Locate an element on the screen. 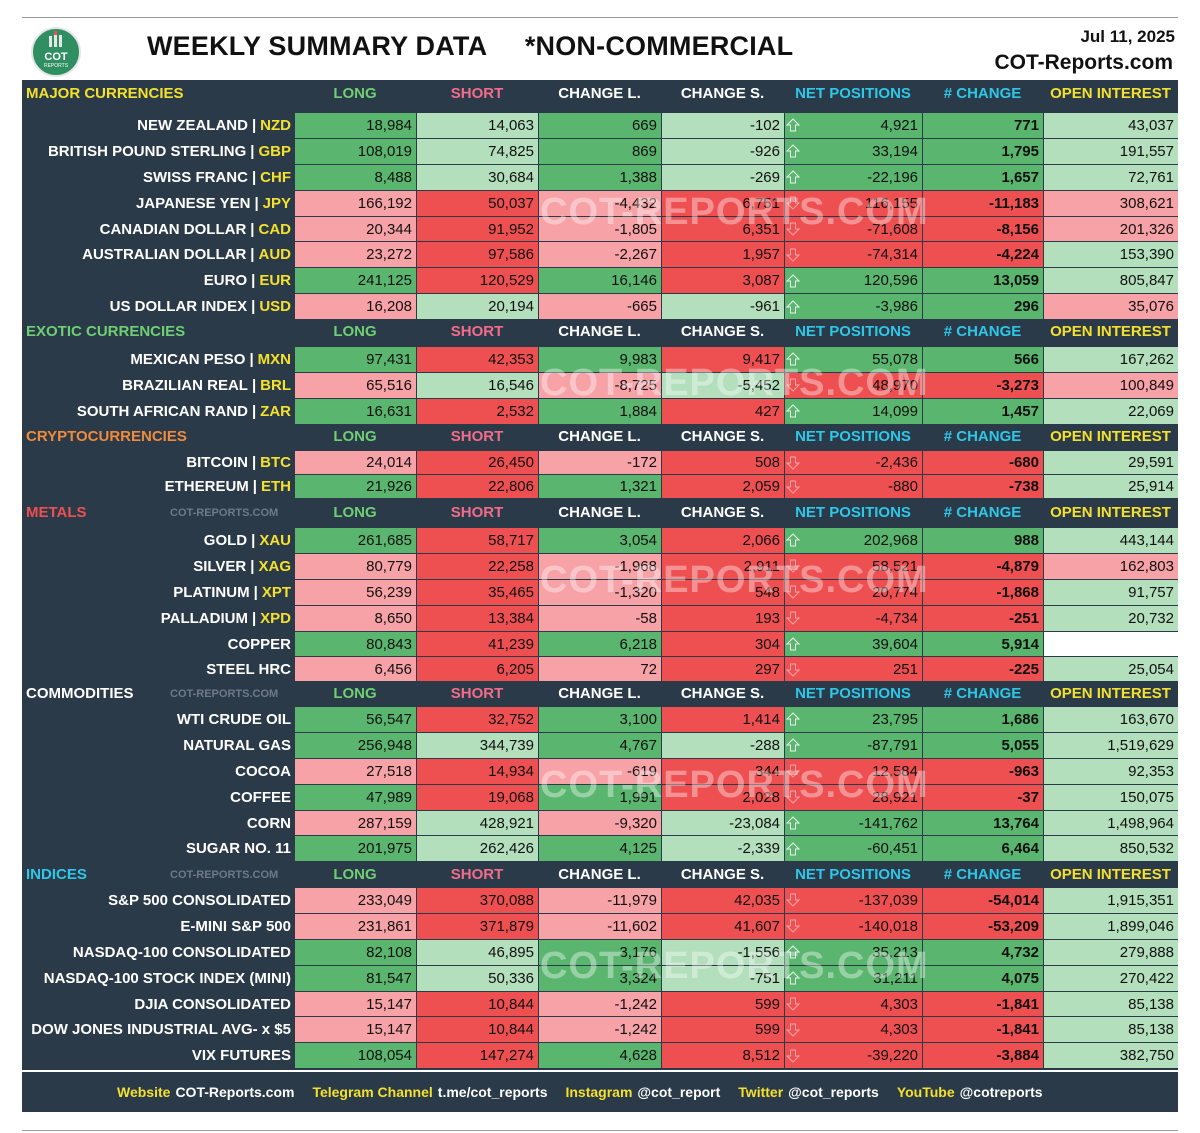  instrument-name: ETHEREUM is located at coordinates (206, 486).